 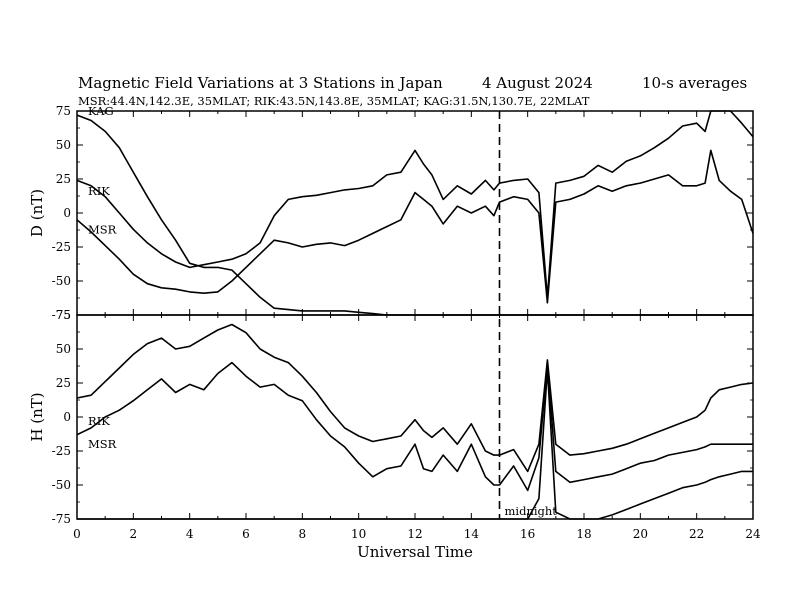 I want to click on chart-averaging: 10-s averages, so click(x=694, y=83).